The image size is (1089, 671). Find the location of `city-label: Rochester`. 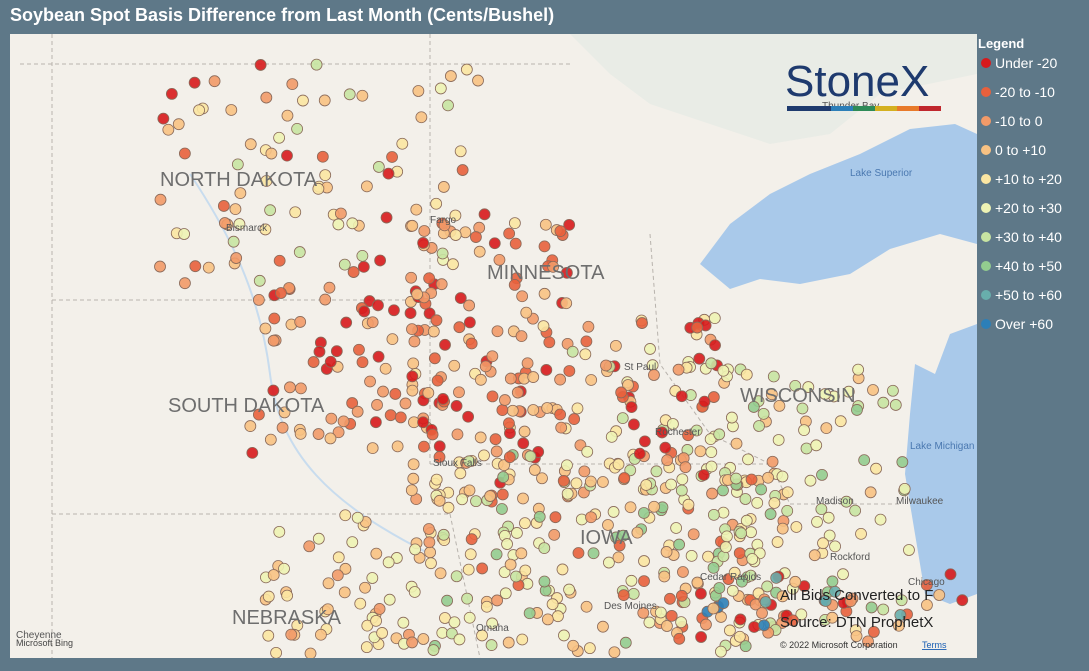

city-label: Rochester is located at coordinates (678, 432).